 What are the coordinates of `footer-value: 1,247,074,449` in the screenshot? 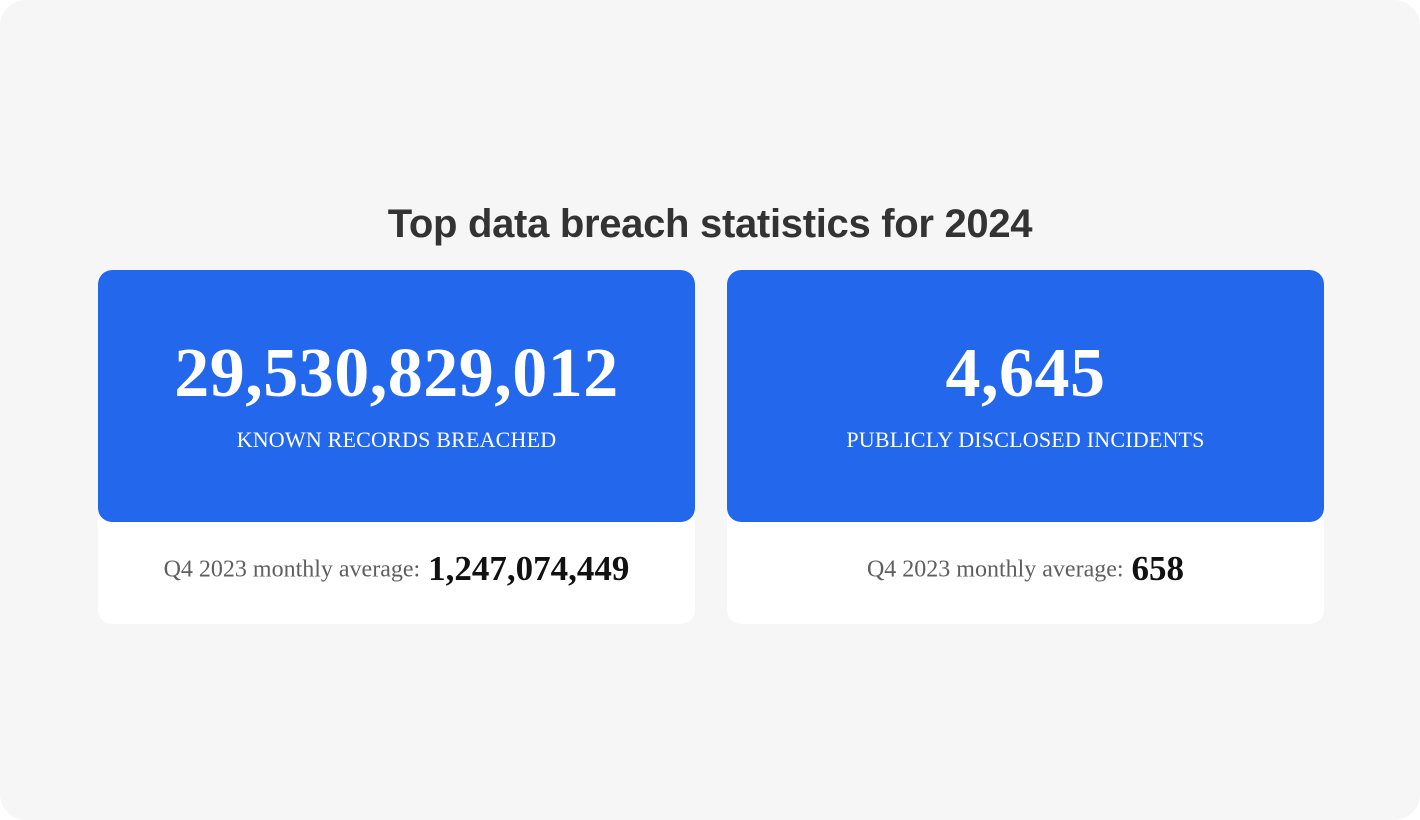 It's located at (529, 569).